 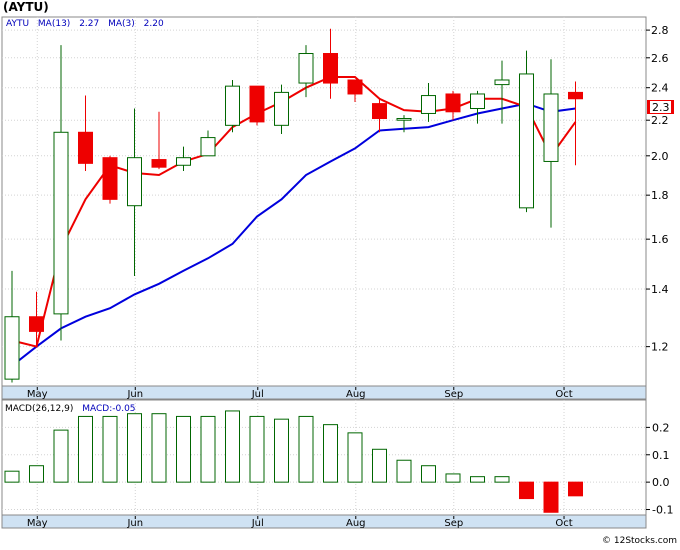 I want to click on price-y-tick-label: 2.8, so click(x=660, y=30).